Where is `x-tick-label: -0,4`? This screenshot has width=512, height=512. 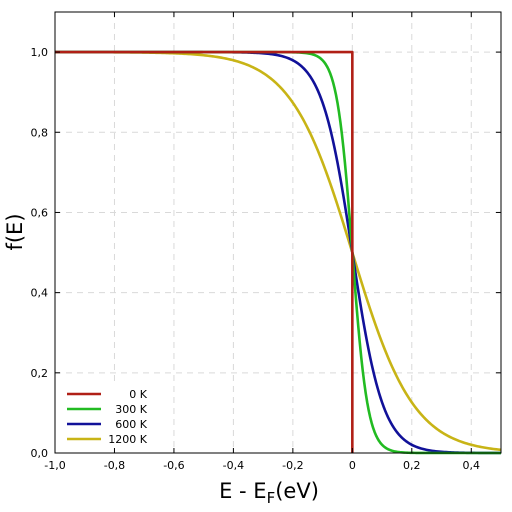 x-tick-label: -0,4 is located at coordinates (233, 465).